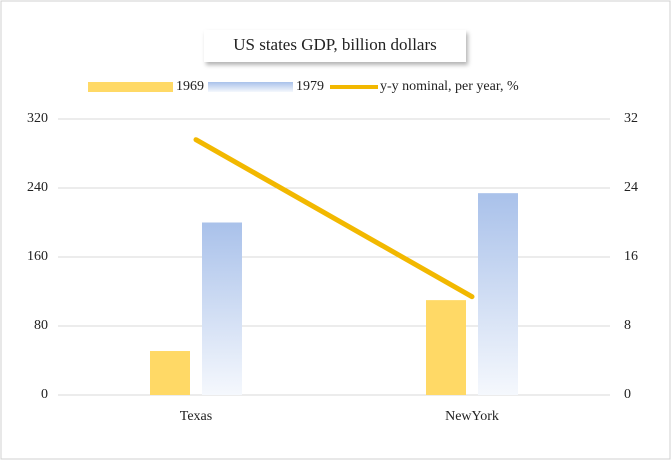  Describe the element at coordinates (631, 187) in the screenshot. I see `y2-tick-label: 24` at that location.